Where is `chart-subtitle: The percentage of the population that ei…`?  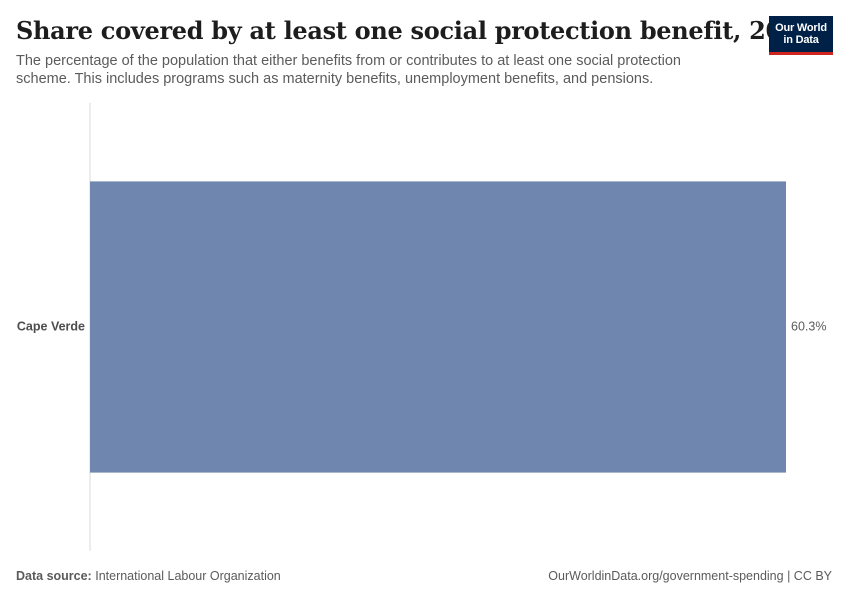
chart-subtitle: The percentage of the population that ei… is located at coordinates (348, 70).